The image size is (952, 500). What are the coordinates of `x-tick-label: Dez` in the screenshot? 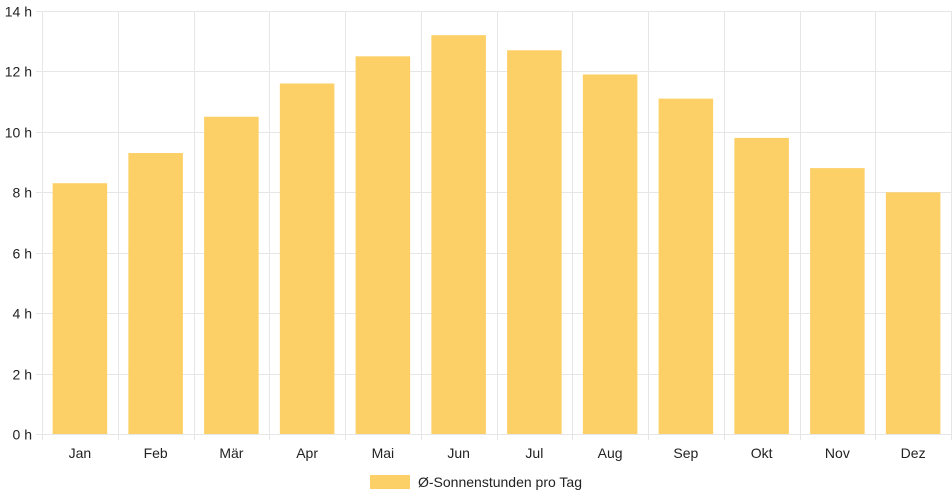 It's located at (913, 453).